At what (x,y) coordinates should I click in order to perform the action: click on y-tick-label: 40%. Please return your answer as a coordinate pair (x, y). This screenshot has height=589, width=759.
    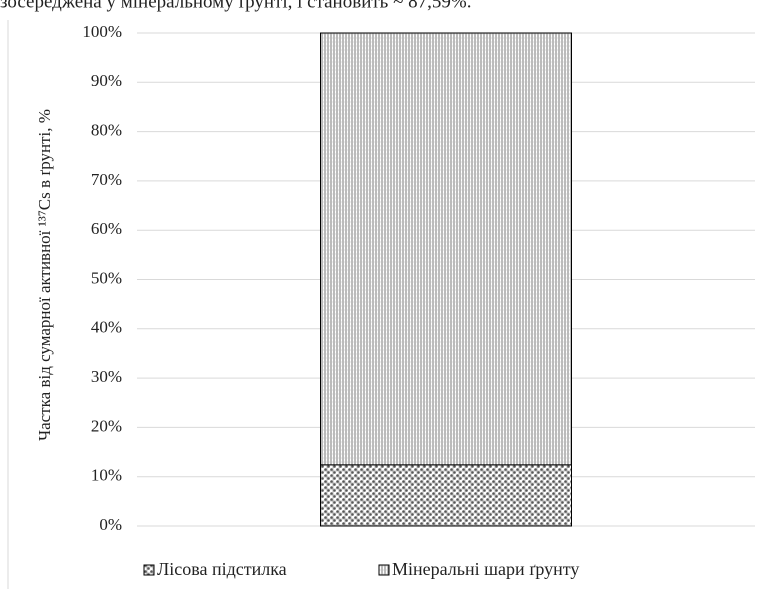
    Looking at the image, I should click on (106, 327).